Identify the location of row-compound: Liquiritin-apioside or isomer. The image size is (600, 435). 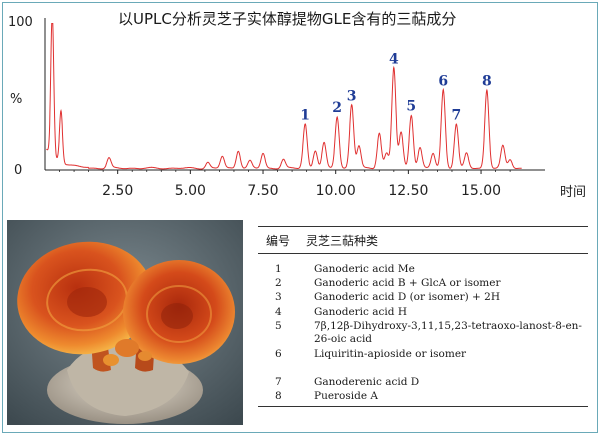
(390, 354).